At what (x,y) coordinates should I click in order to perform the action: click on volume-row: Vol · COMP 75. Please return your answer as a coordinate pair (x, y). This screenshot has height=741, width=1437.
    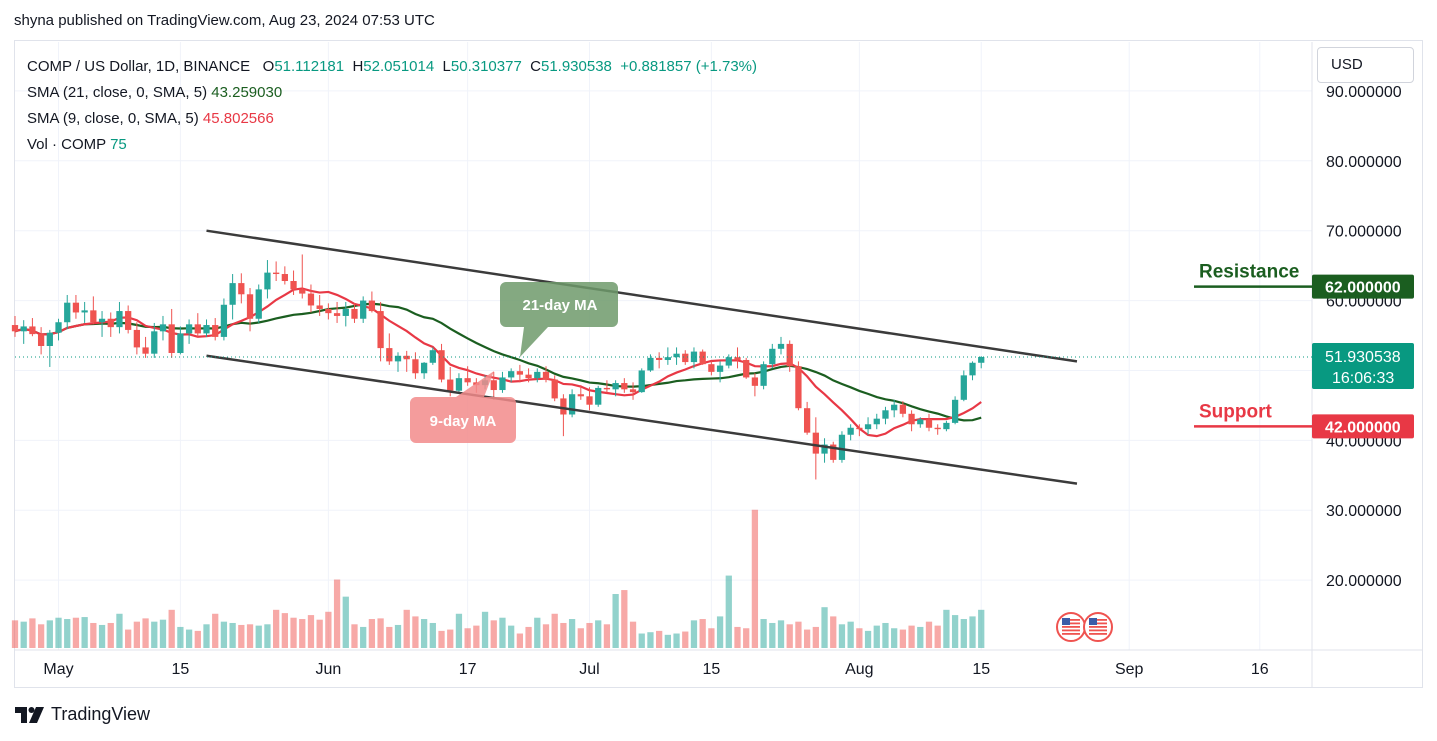
    Looking at the image, I should click on (392, 145).